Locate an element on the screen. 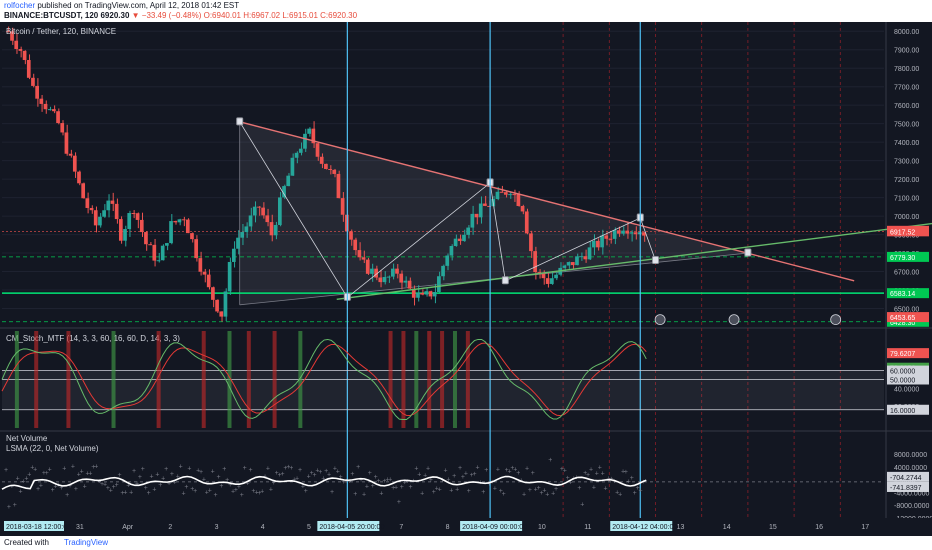 This screenshot has height=550, width=932. author-link: rolfocher is located at coordinates (20, 5).